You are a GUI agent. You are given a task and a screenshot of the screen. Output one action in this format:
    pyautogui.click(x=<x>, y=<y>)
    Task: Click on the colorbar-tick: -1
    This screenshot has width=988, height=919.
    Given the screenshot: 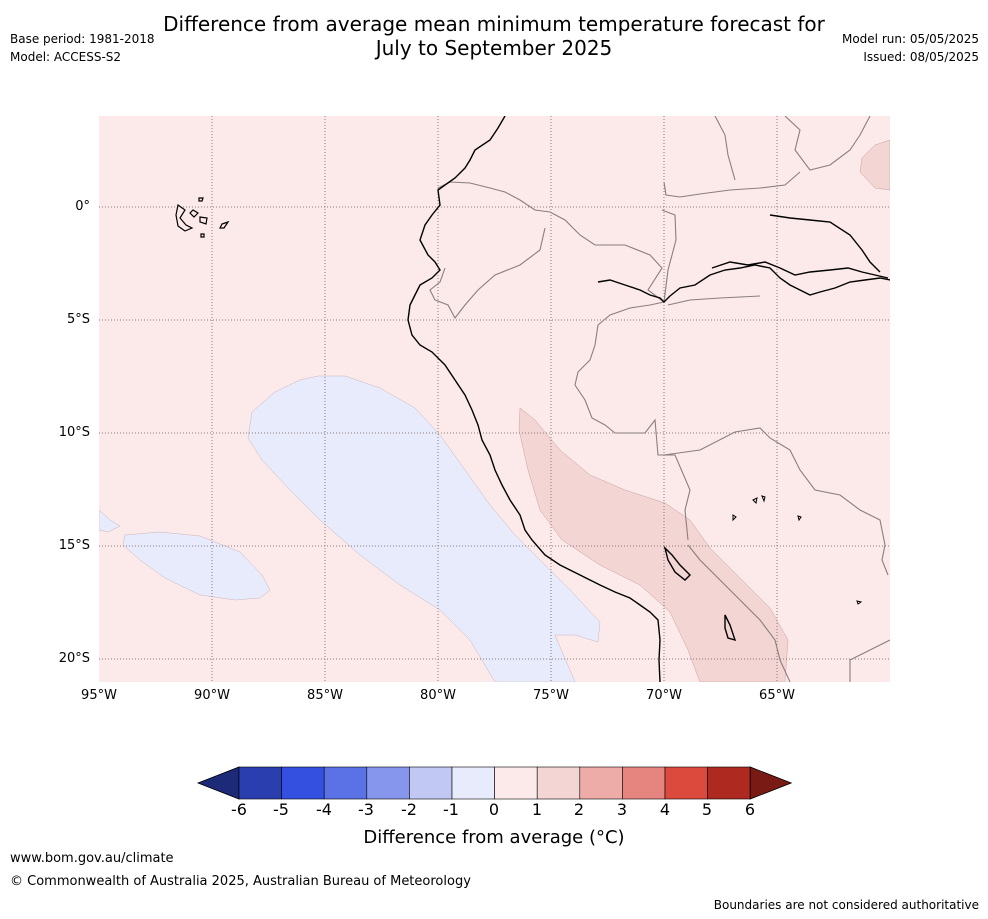 What is the action you would take?
    pyautogui.click(x=451, y=809)
    